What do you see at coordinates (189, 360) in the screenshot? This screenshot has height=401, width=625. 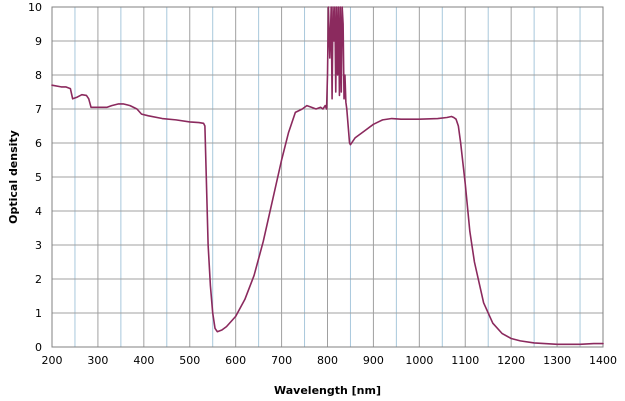 I see `x-tick-label: 500` at bounding box center [189, 360].